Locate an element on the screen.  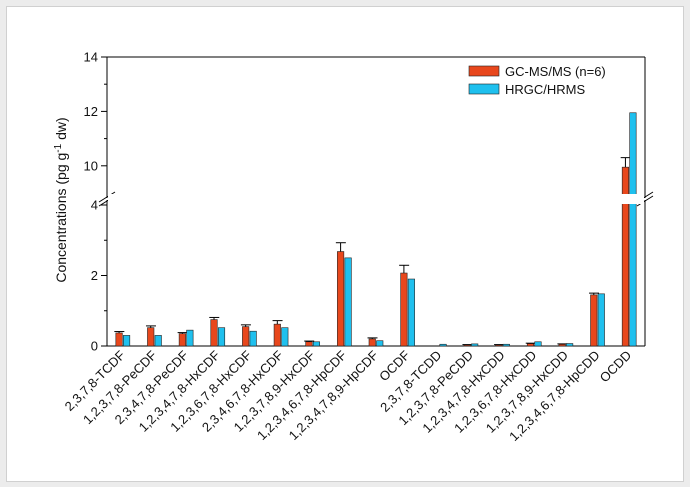
legend-label-gcmsms: GC-MS/MS (n=6) is located at coordinates (555, 71).